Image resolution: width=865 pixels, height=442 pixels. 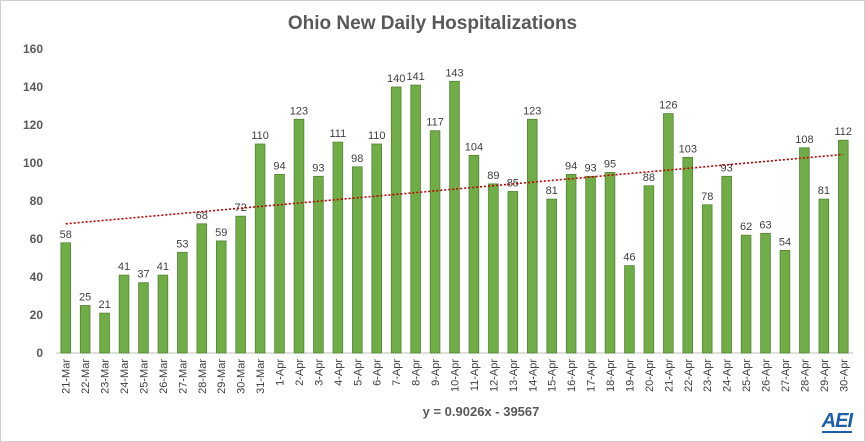 What do you see at coordinates (493, 176) in the screenshot?
I see `data-label: 89` at bounding box center [493, 176].